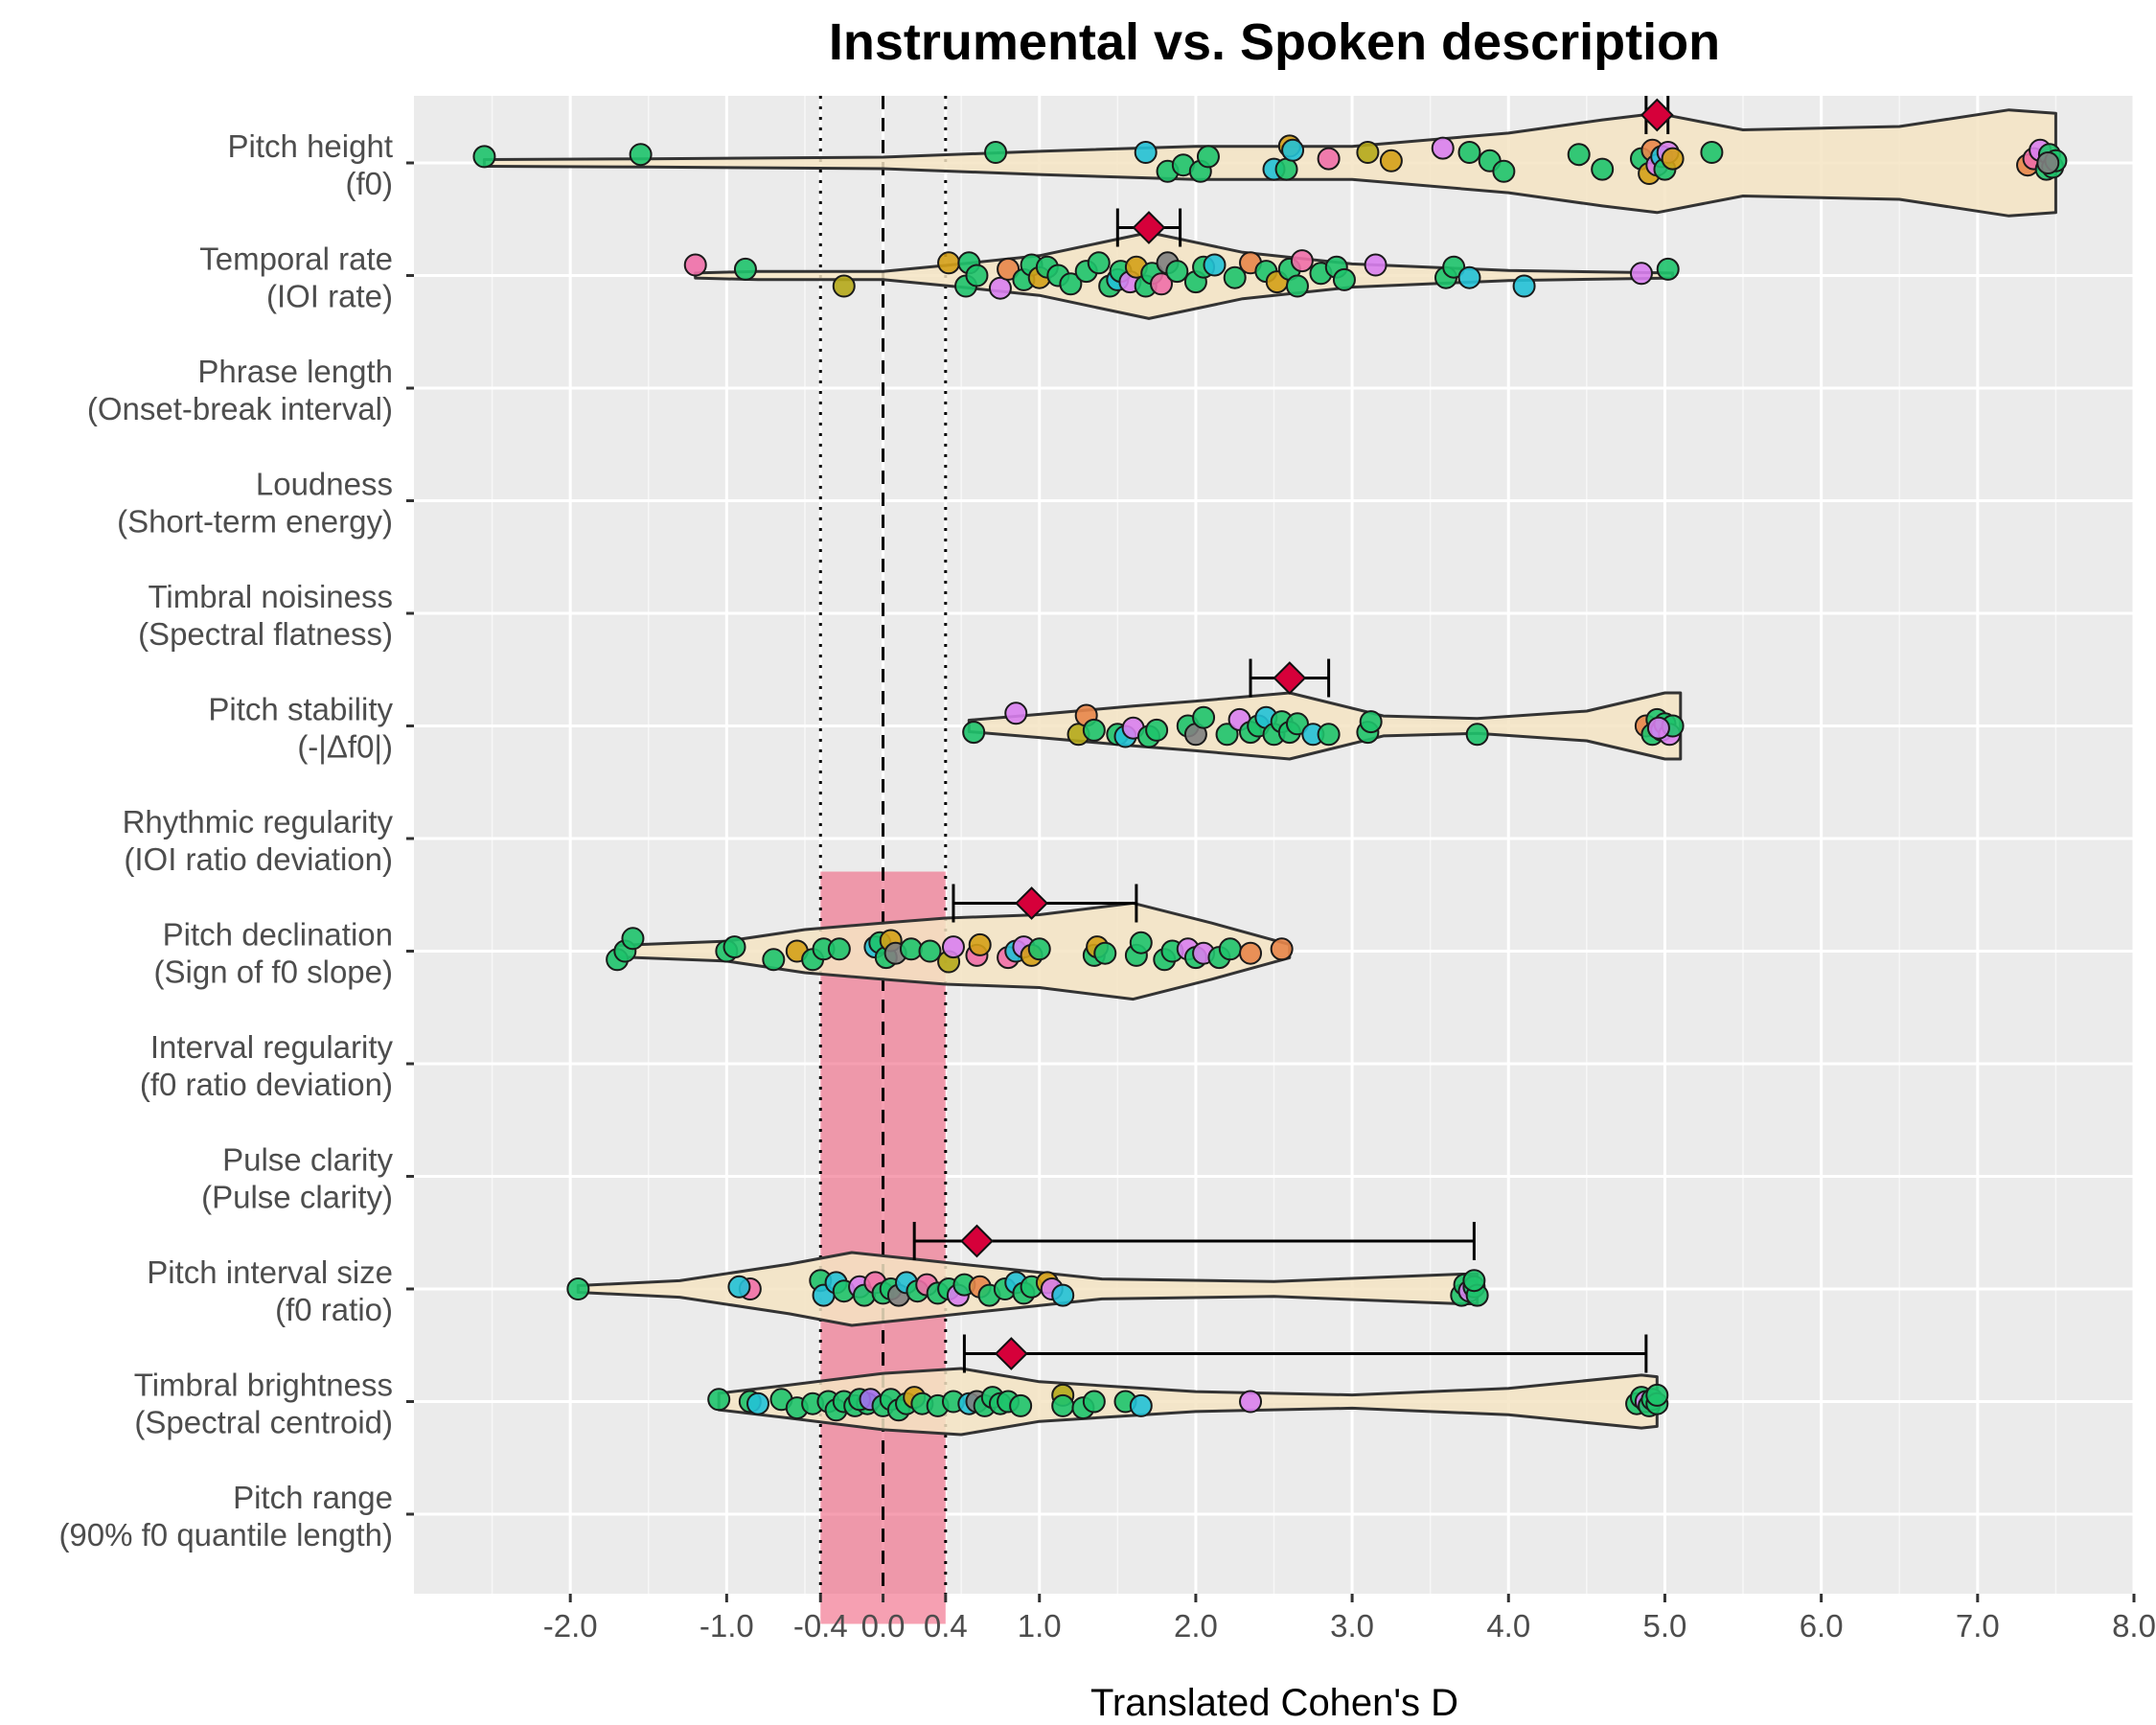 The width and height of the screenshot is (2156, 1725). I want to click on x-tick-label: 2.0, so click(1196, 1626).